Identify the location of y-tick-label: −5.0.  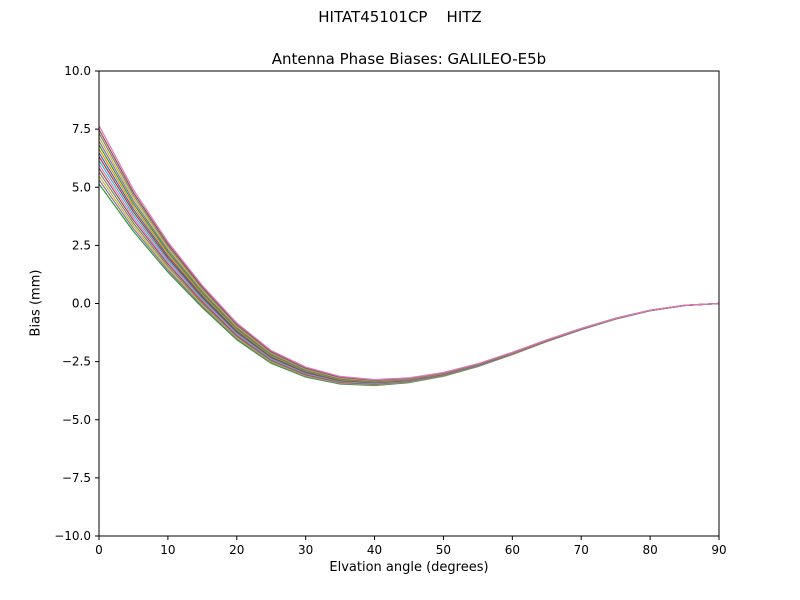
(76, 420).